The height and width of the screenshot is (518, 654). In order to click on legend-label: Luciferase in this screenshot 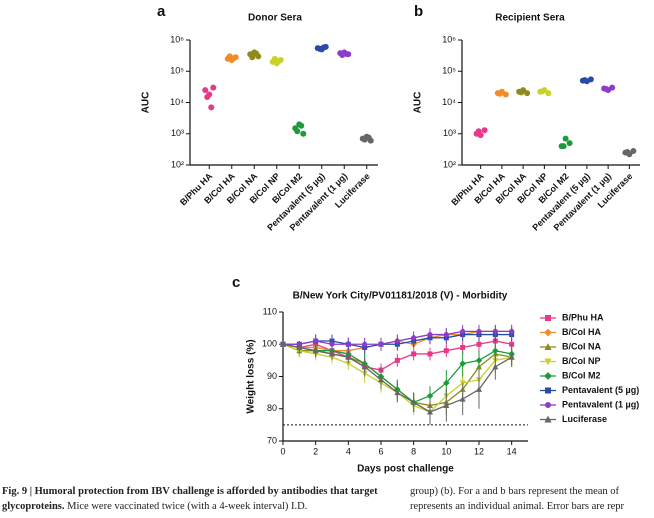, I will do `click(584, 419)`.